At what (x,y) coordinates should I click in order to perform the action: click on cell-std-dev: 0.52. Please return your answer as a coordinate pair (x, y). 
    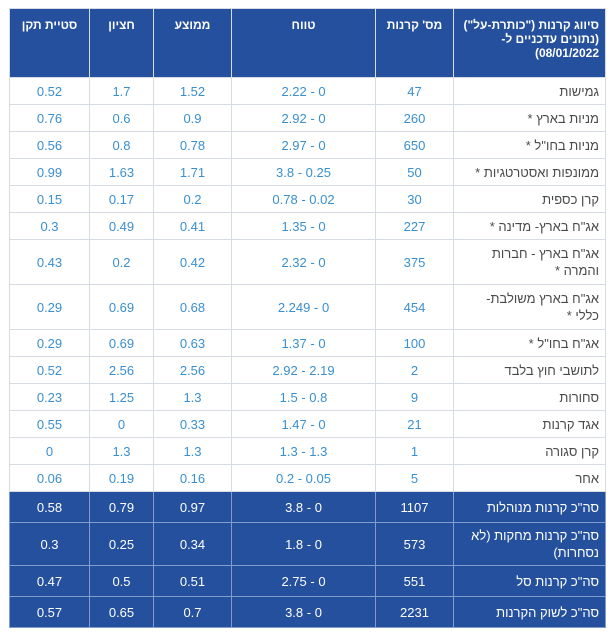
    Looking at the image, I should click on (49, 91).